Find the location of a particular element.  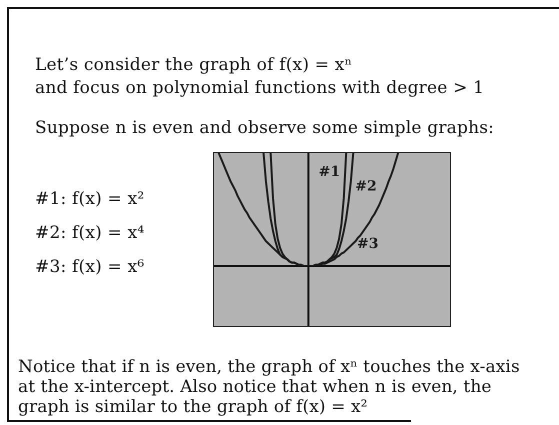

series-label: #1 is located at coordinates (329, 172).